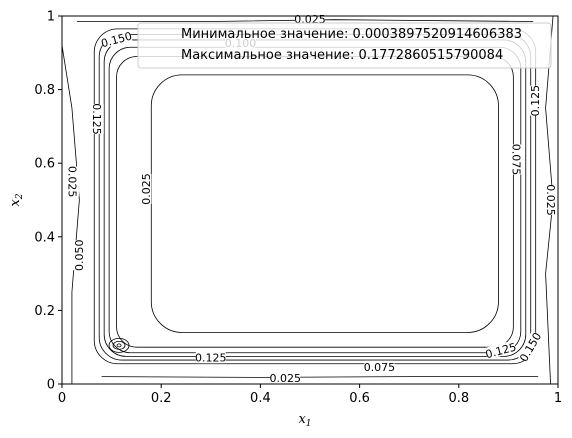 This screenshot has width=572, height=438. Describe the element at coordinates (304, 420) in the screenshot. I see `x-axis-label: x1` at that location.